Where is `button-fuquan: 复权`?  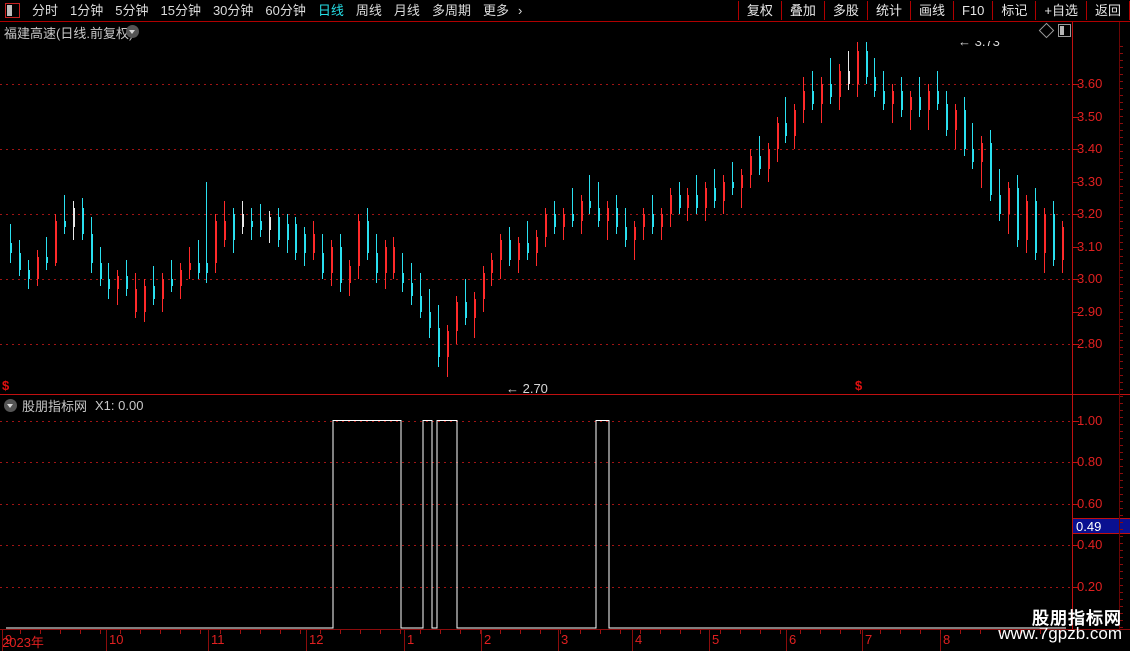
button-fuquan: 复权 is located at coordinates (759, 10).